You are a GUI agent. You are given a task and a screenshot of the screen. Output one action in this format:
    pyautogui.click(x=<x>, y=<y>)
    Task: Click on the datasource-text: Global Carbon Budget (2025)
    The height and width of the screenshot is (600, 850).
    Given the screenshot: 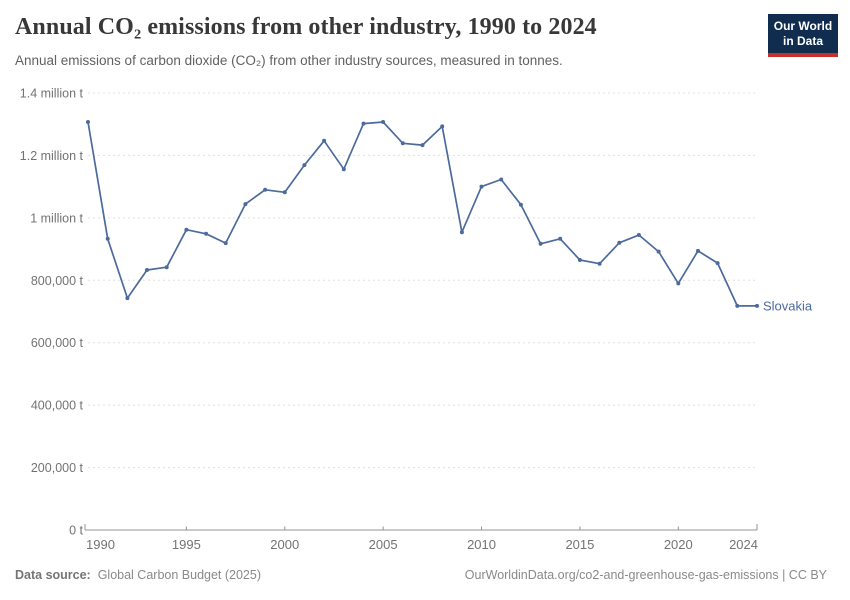 What is the action you would take?
    pyautogui.click(x=179, y=575)
    